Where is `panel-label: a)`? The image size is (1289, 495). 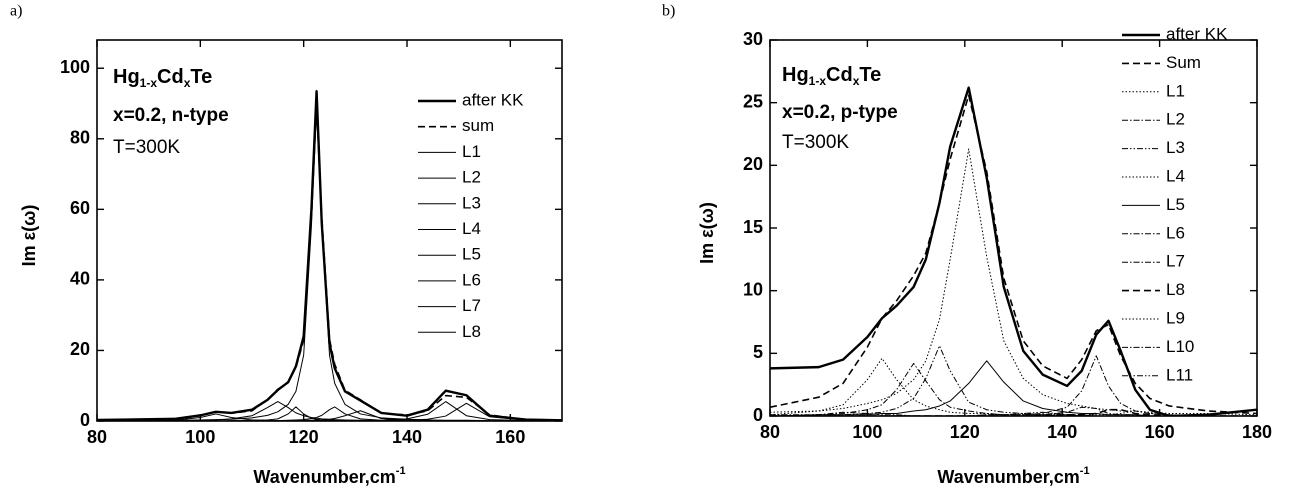
panel-label: a) is located at coordinates (16, 11).